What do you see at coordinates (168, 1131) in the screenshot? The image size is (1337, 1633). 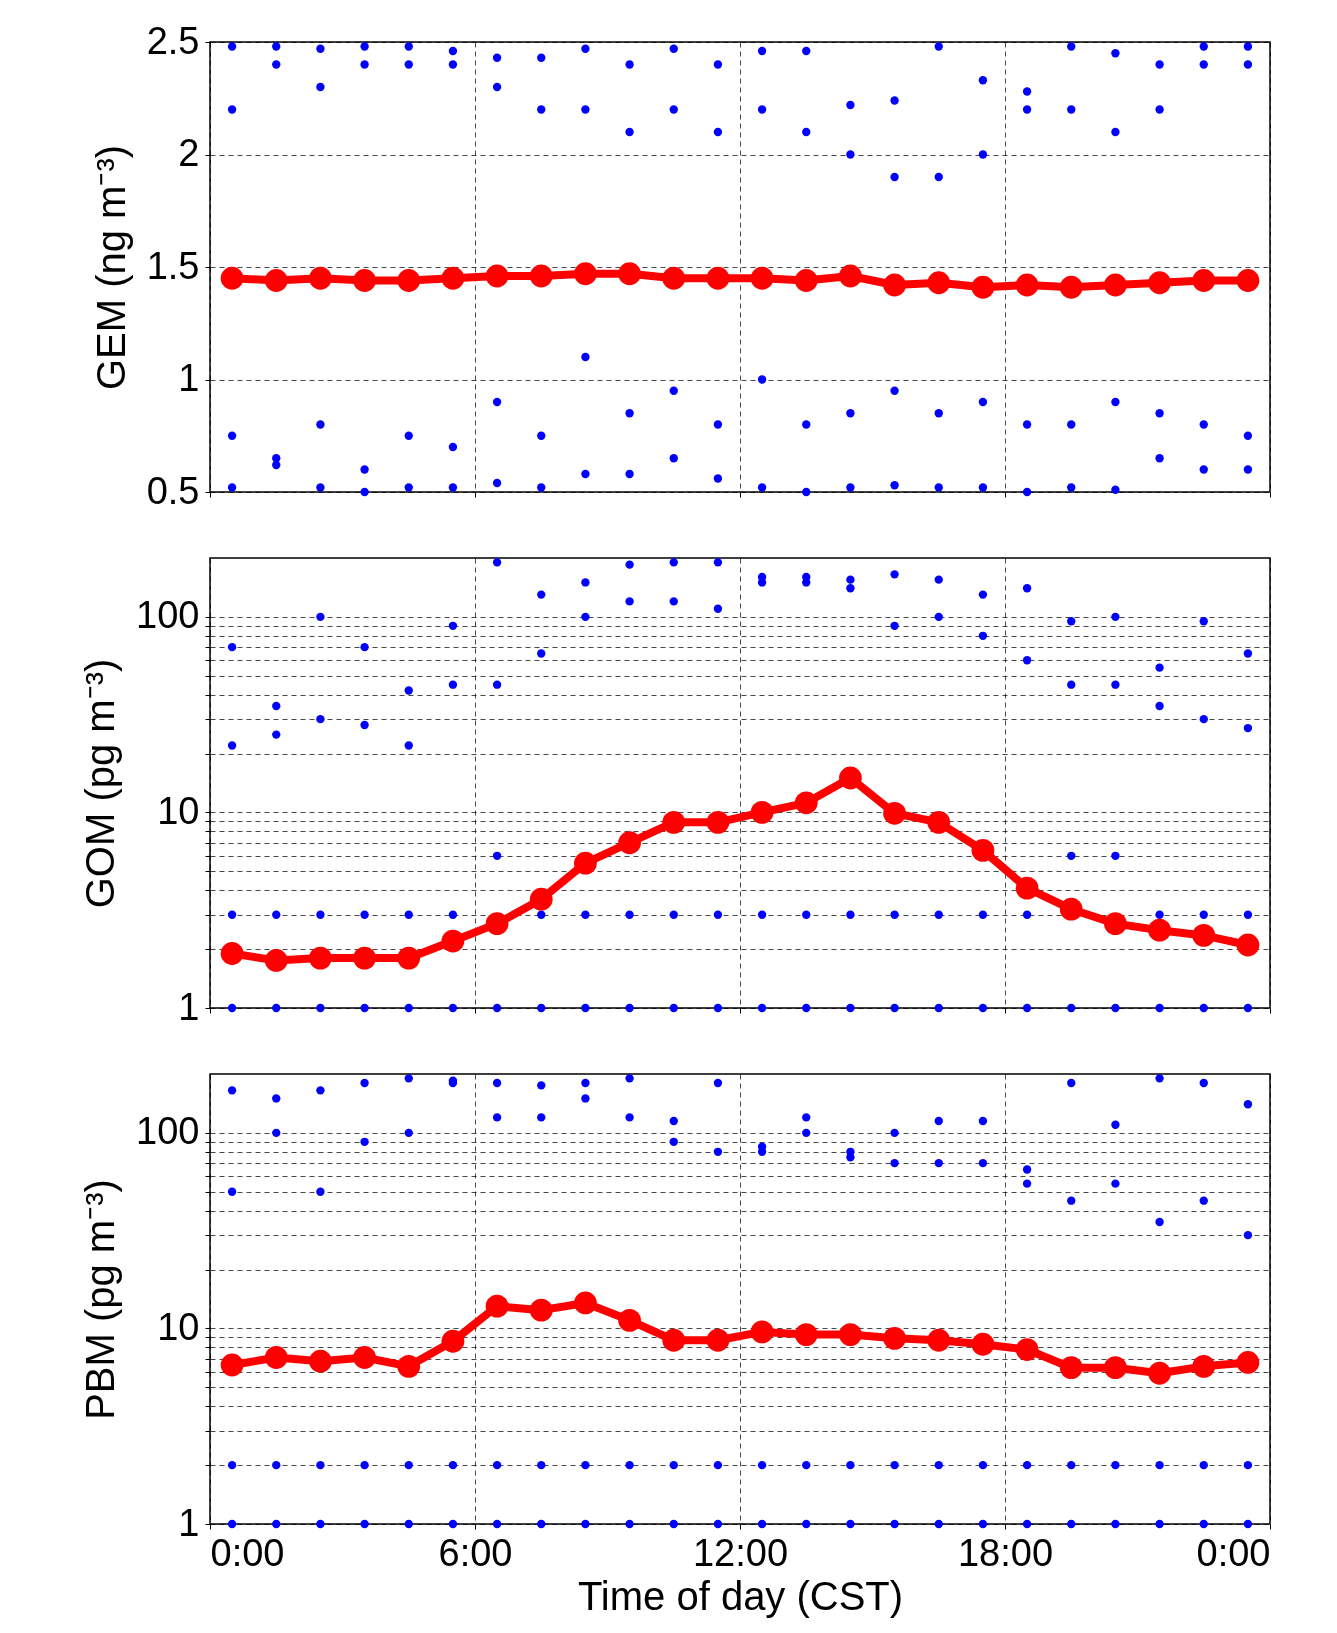 I see `y-tick-label: 100` at bounding box center [168, 1131].